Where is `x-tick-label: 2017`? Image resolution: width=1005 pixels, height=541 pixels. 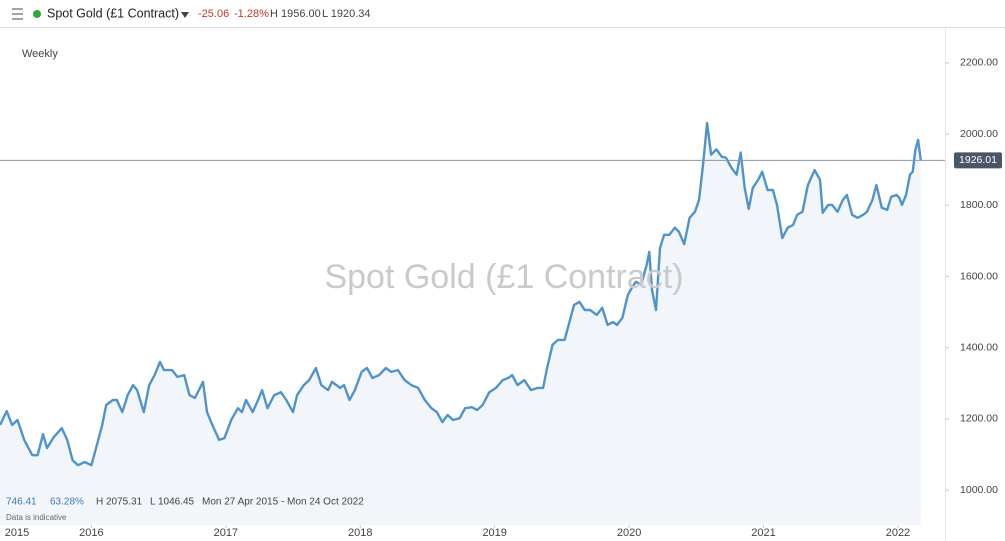 x-tick-label: 2017 is located at coordinates (226, 533).